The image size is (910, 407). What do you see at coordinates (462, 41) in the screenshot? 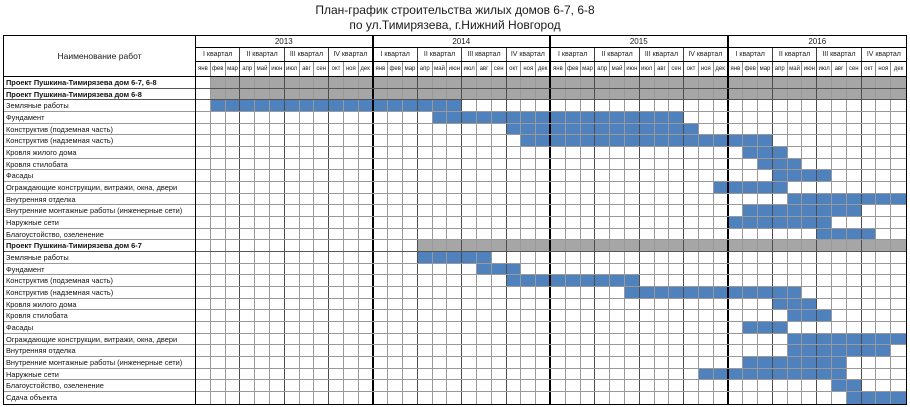
I see `year-header-cell: 2014` at bounding box center [462, 41].